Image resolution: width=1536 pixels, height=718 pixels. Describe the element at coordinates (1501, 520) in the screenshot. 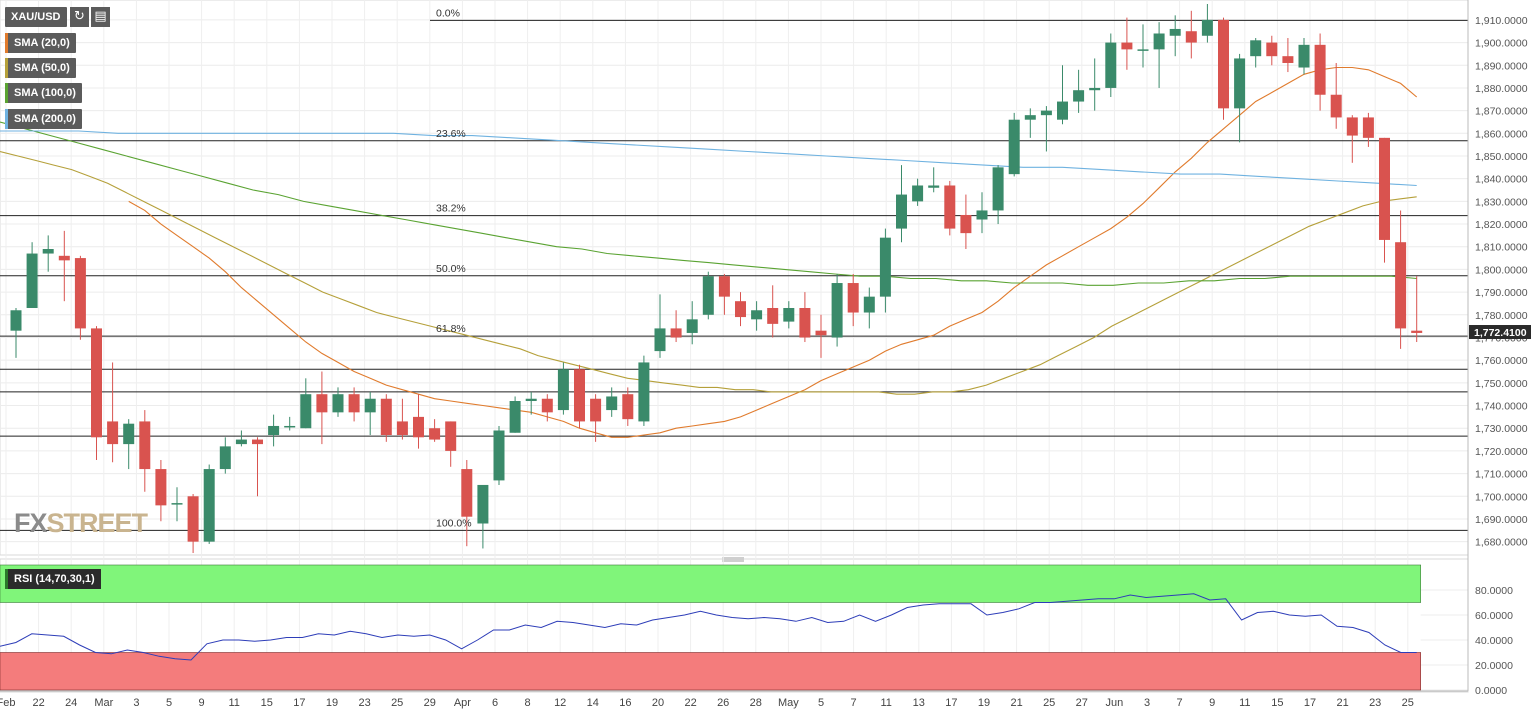

I see `y-tick-label: 1,690.0000` at that location.